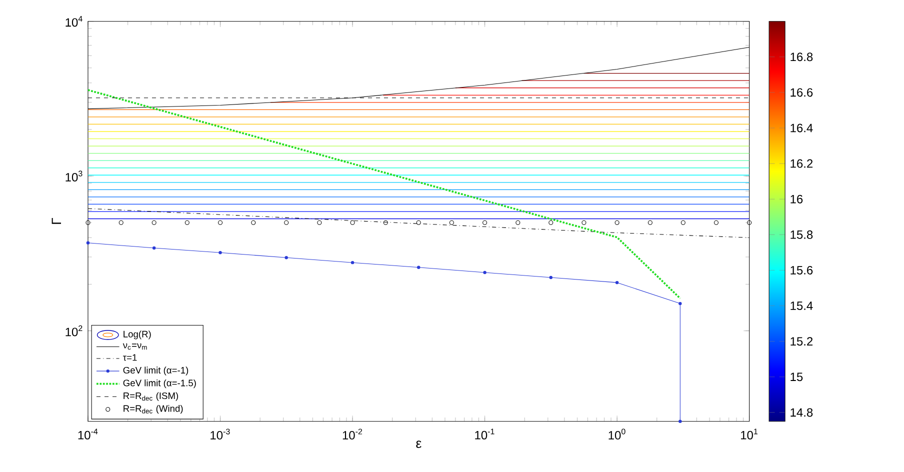 This screenshot has width=904, height=472. I want to click on x-tick-label: 10$^{1}$, so click(749, 434).